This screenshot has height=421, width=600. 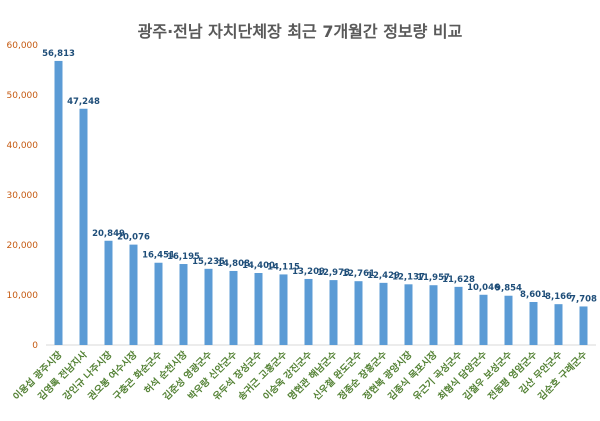 What do you see at coordinates (158, 256) in the screenshot?
I see `data-label: 16,451` at bounding box center [158, 256].